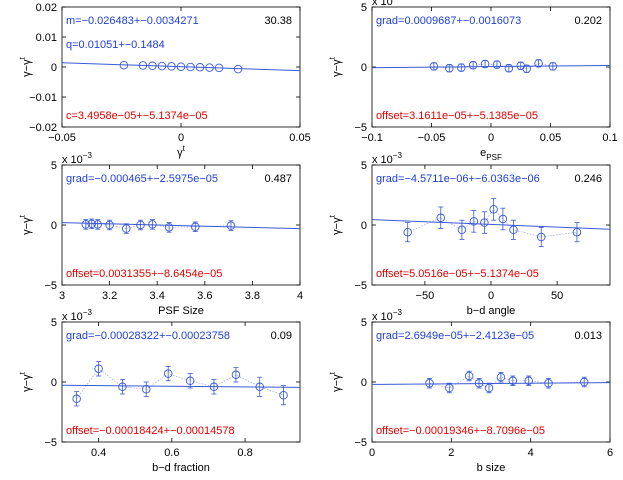  What do you see at coordinates (46, 8) in the screenshot?
I see `y-tick-label: 0.02` at bounding box center [46, 8].